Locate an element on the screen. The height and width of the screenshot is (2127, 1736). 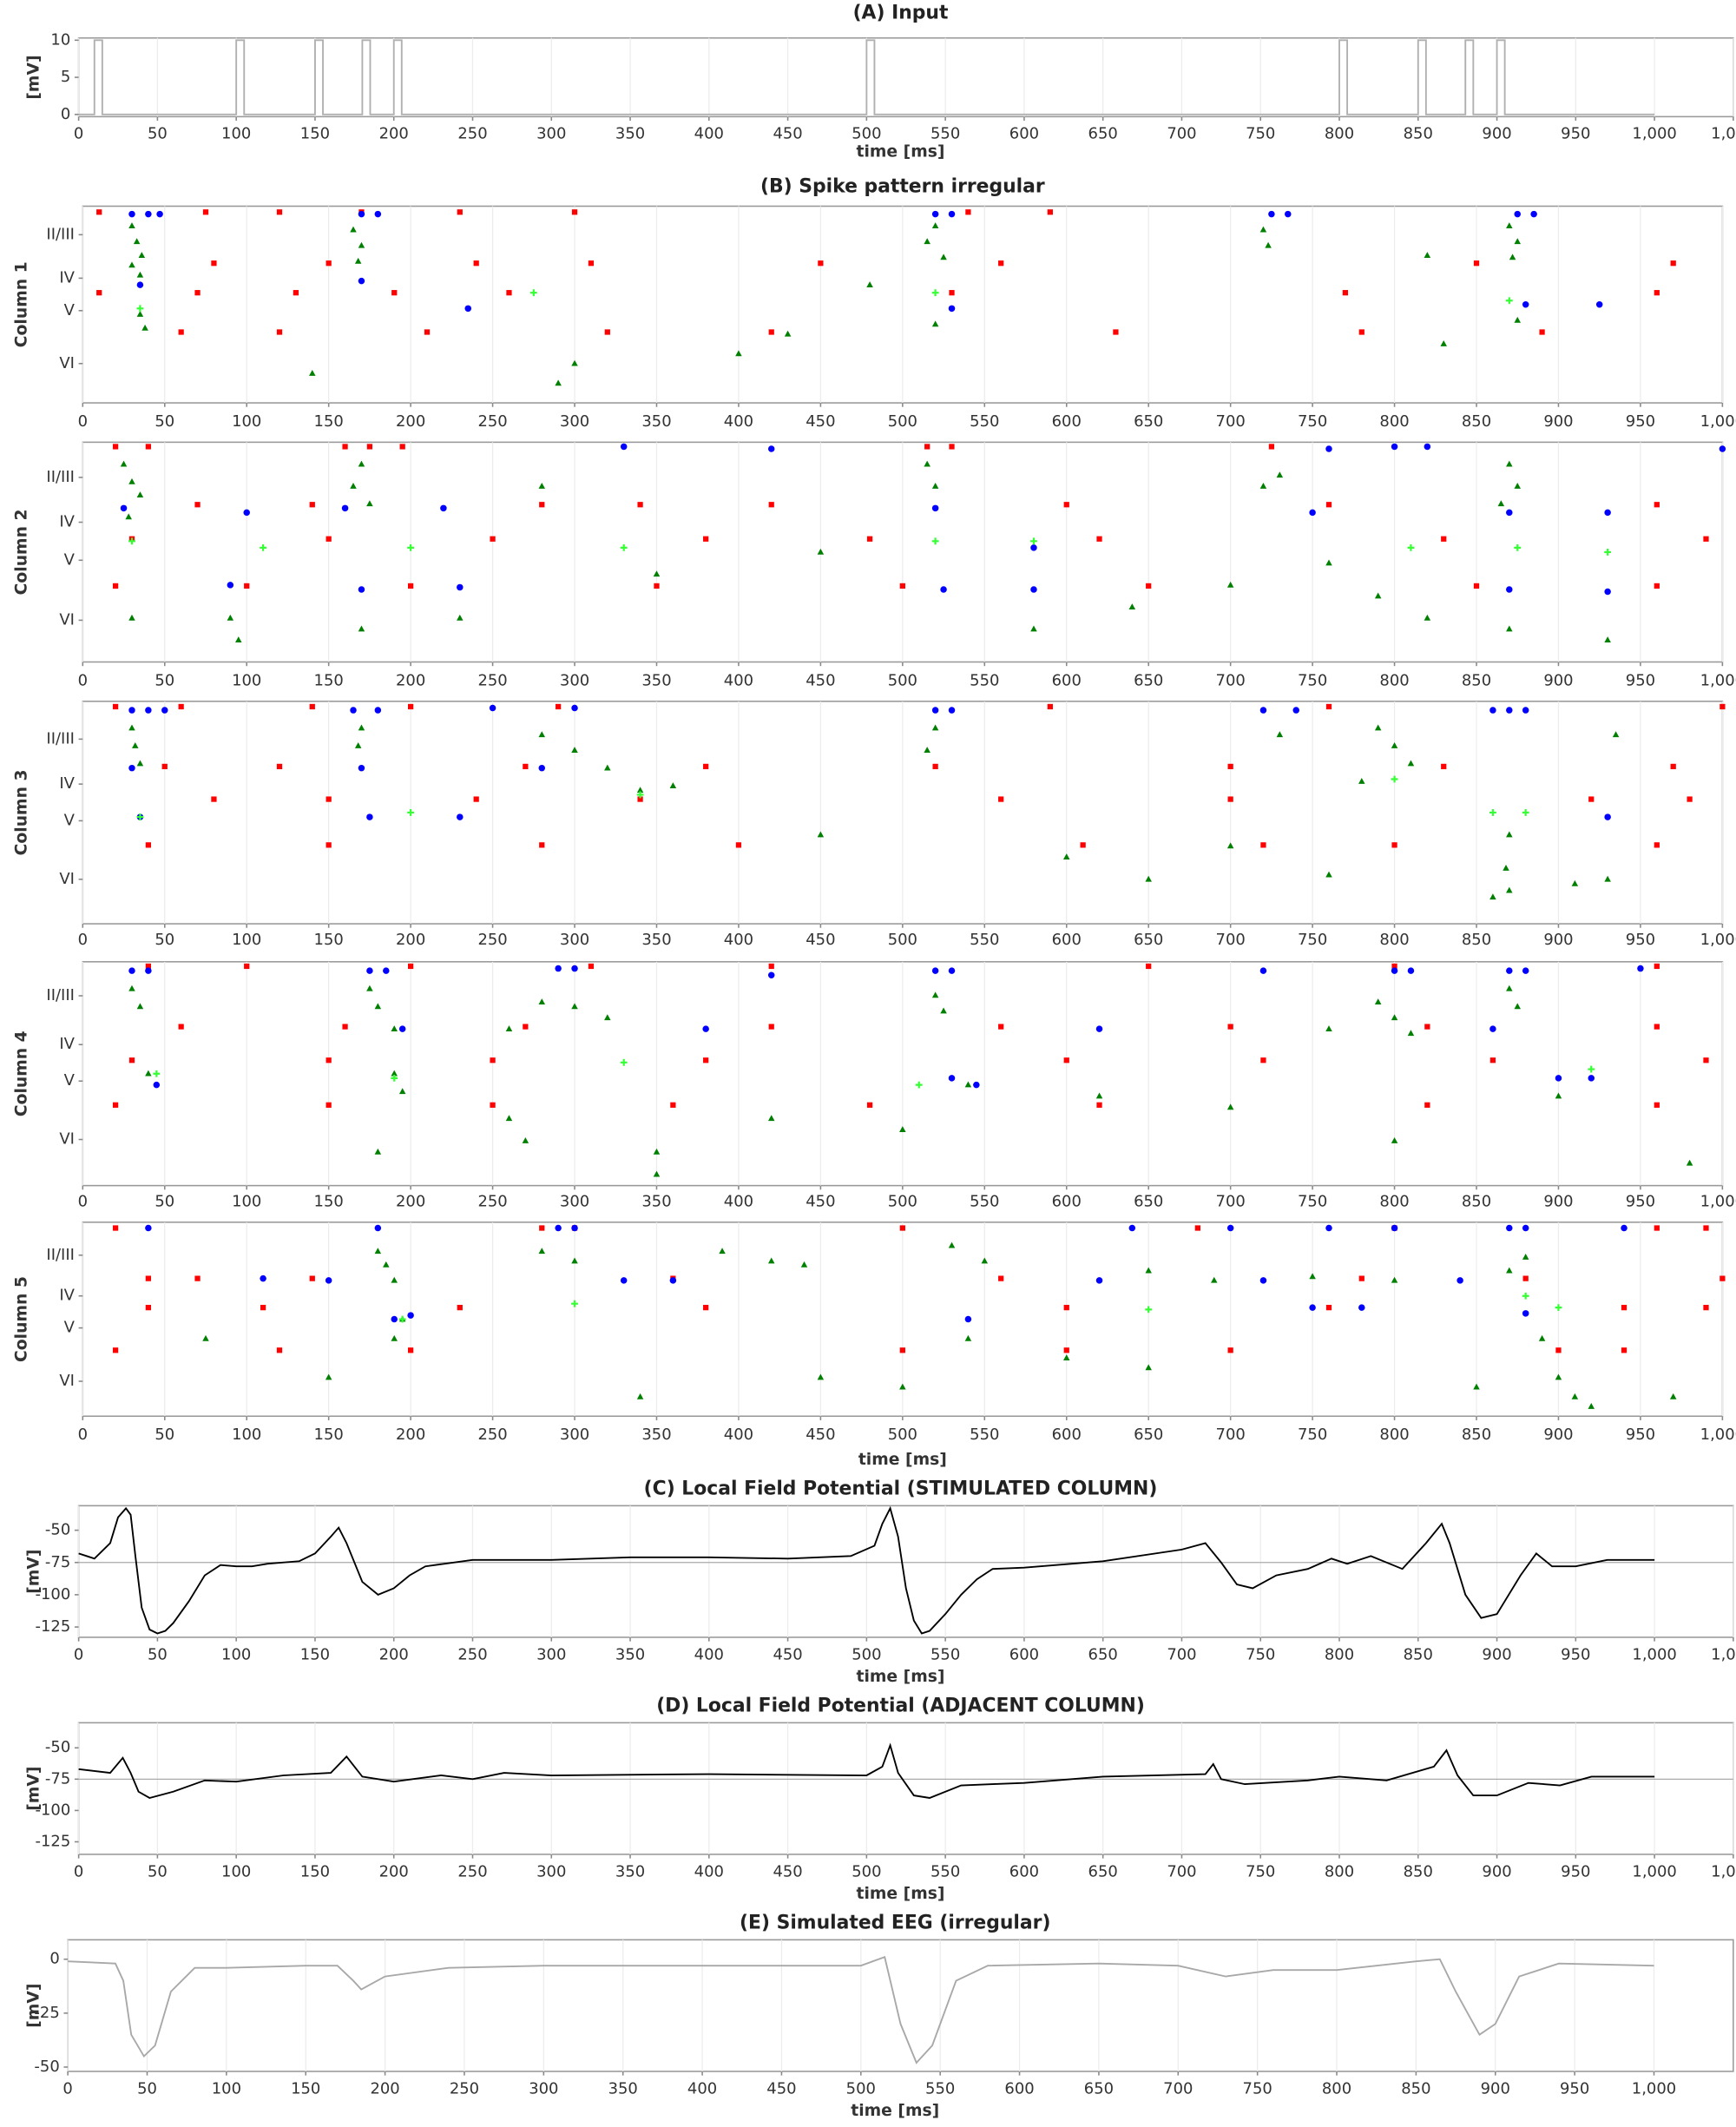
y-tick-label: II/III is located at coordinates (60, 995).